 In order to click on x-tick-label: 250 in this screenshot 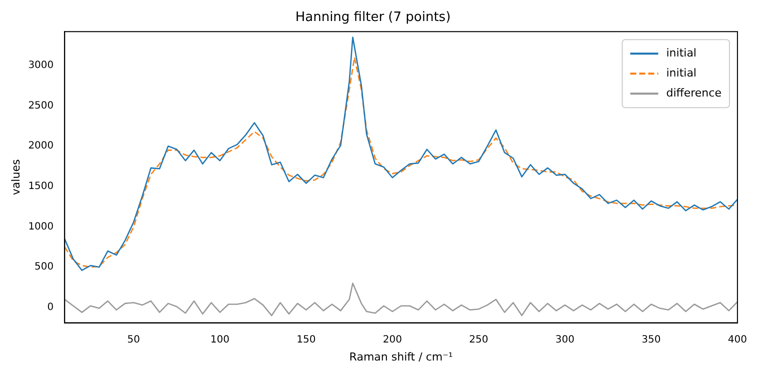, I will do `click(478, 340)`.